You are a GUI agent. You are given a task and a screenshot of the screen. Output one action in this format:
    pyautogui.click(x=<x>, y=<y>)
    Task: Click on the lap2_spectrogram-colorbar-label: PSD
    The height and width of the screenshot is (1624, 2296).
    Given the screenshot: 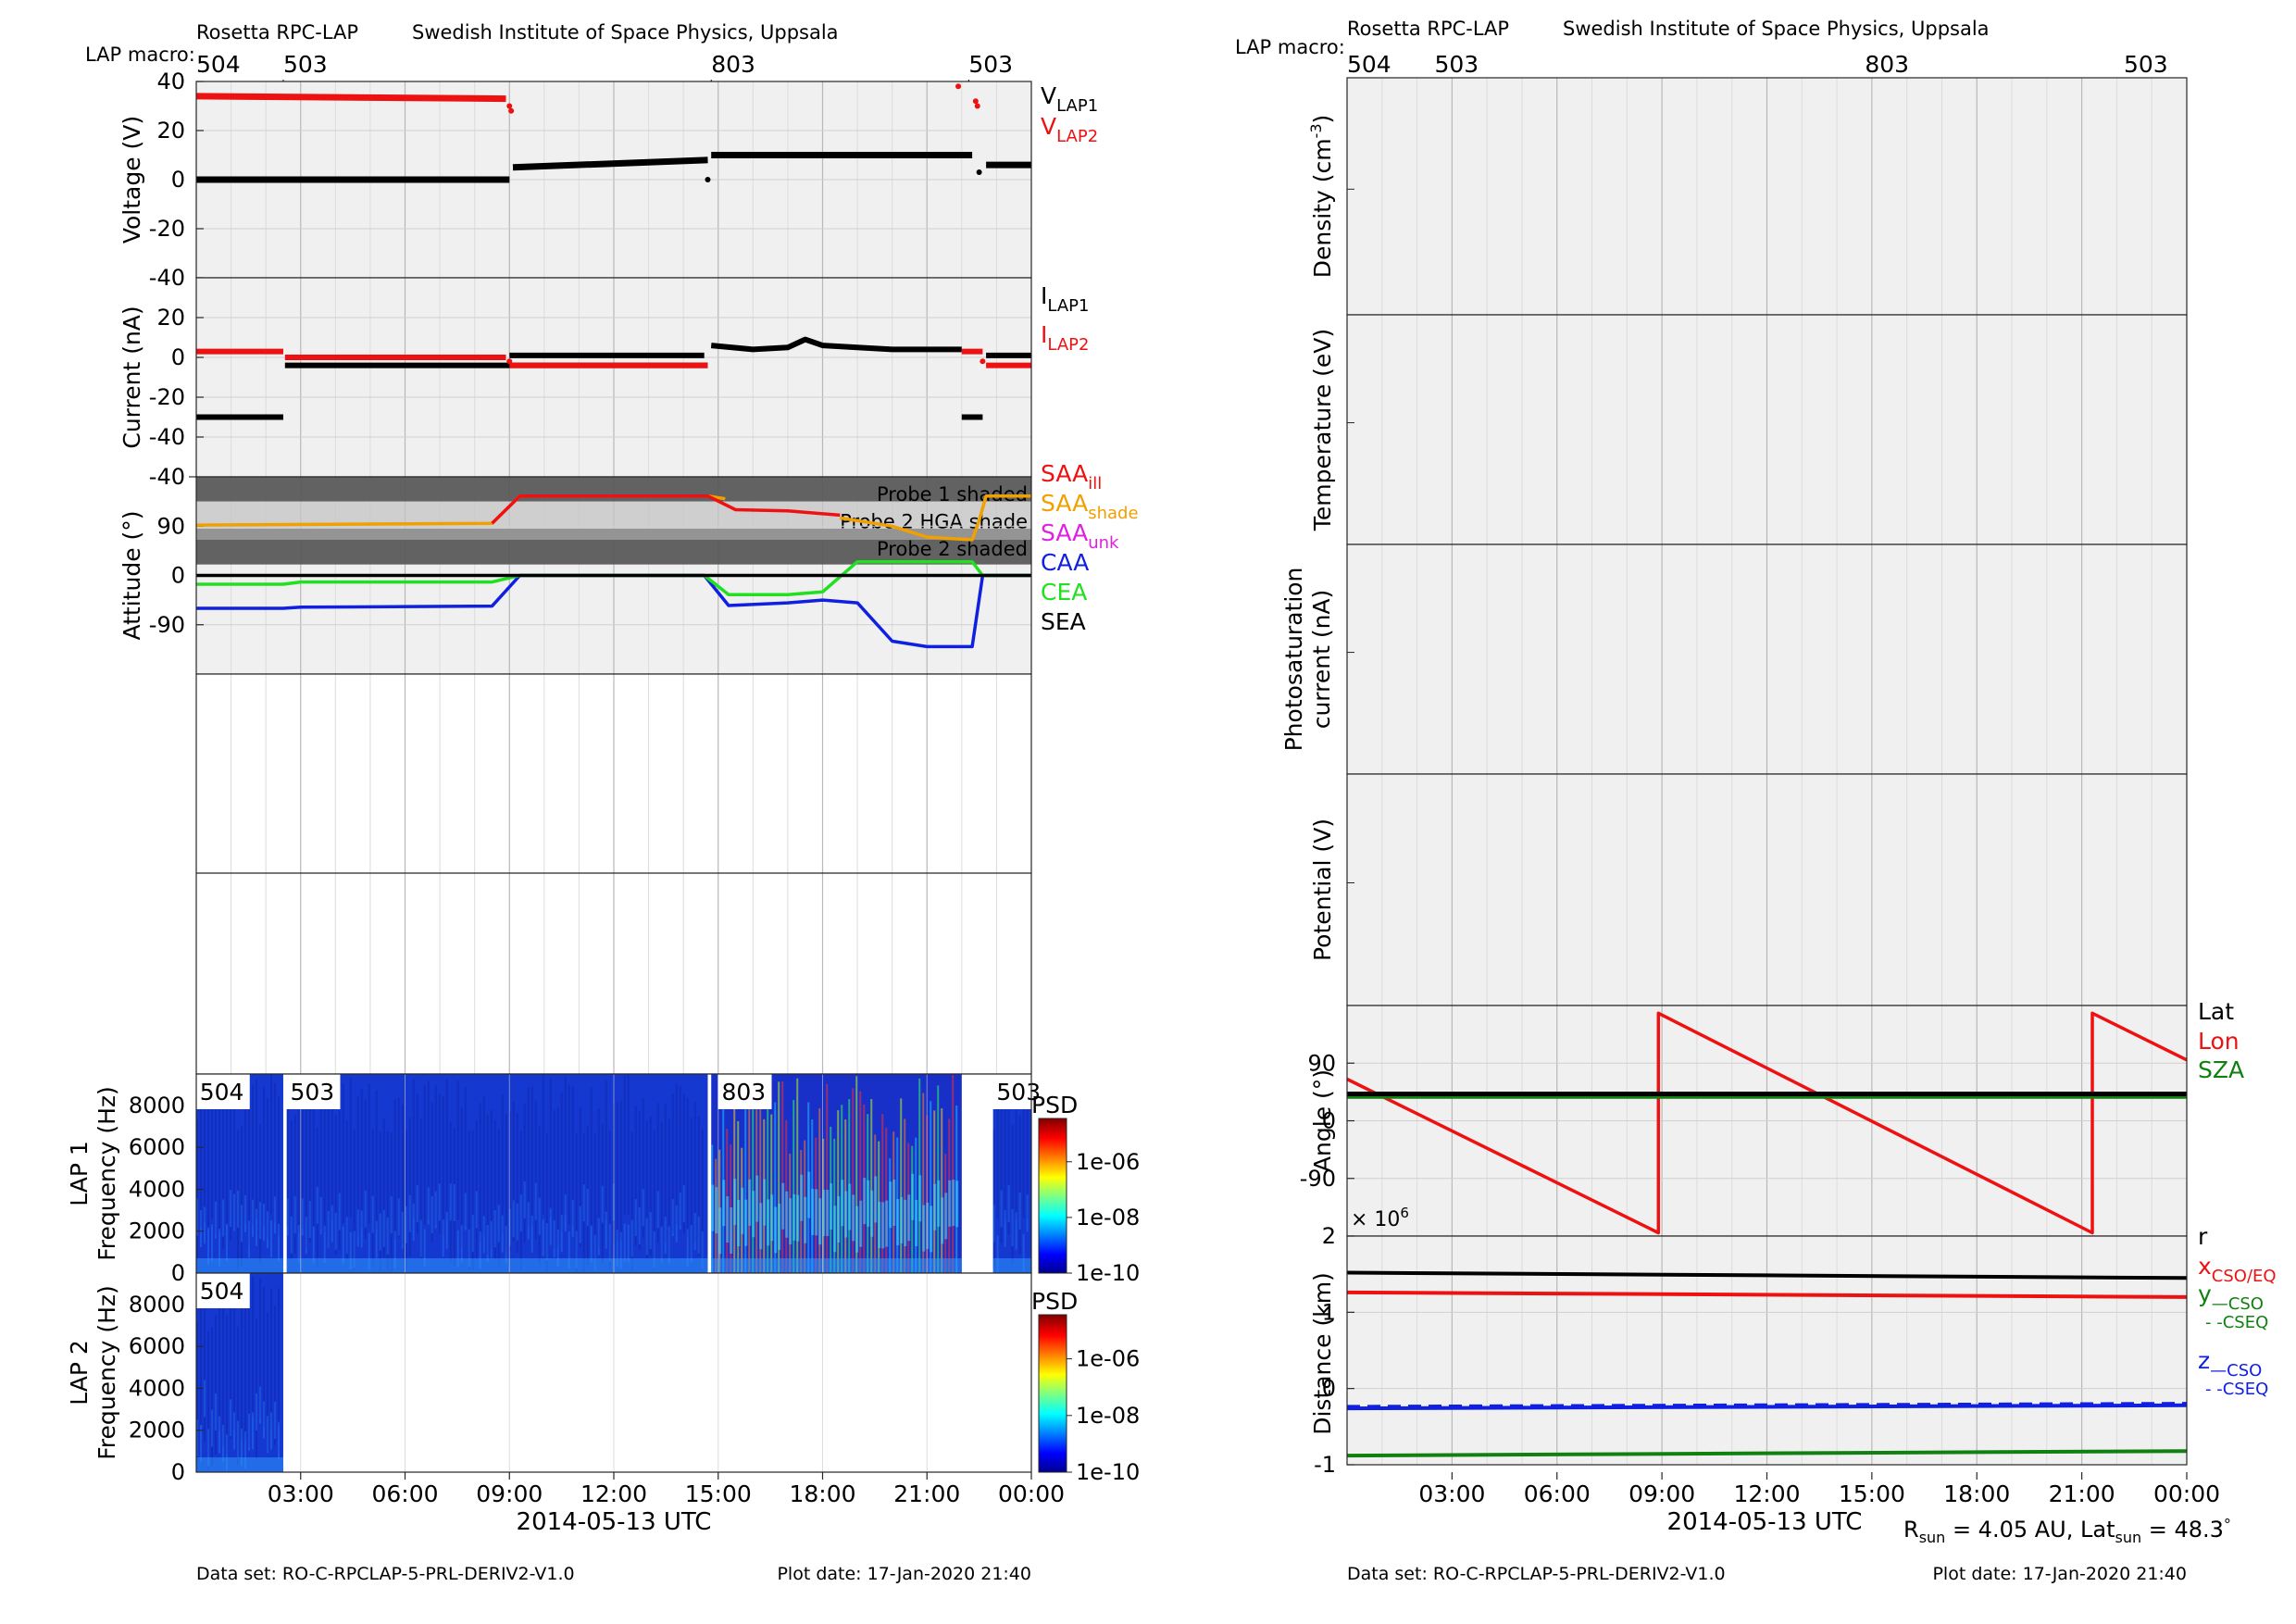 What is the action you would take?
    pyautogui.click(x=1054, y=1301)
    